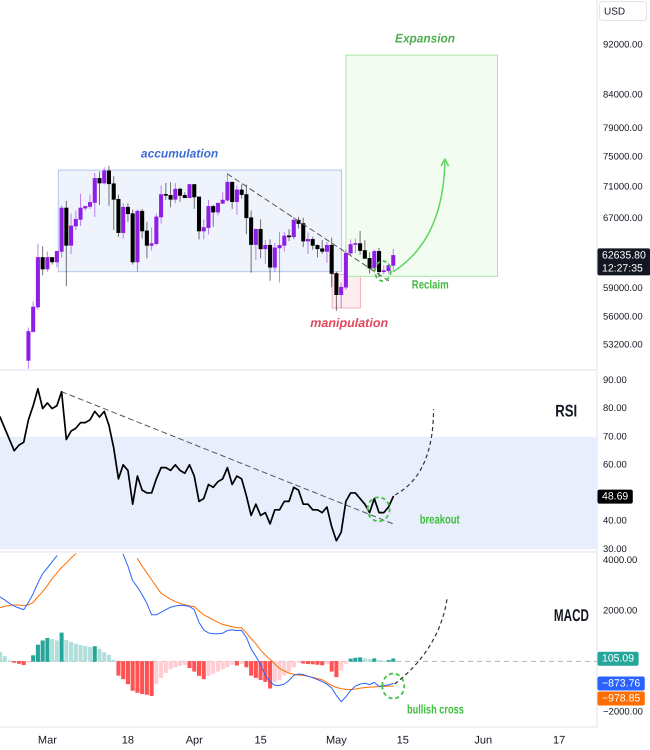 Image resolution: width=650 pixels, height=750 pixels. Describe the element at coordinates (128, 740) in the screenshot. I see `x-tick-label: 18` at that location.